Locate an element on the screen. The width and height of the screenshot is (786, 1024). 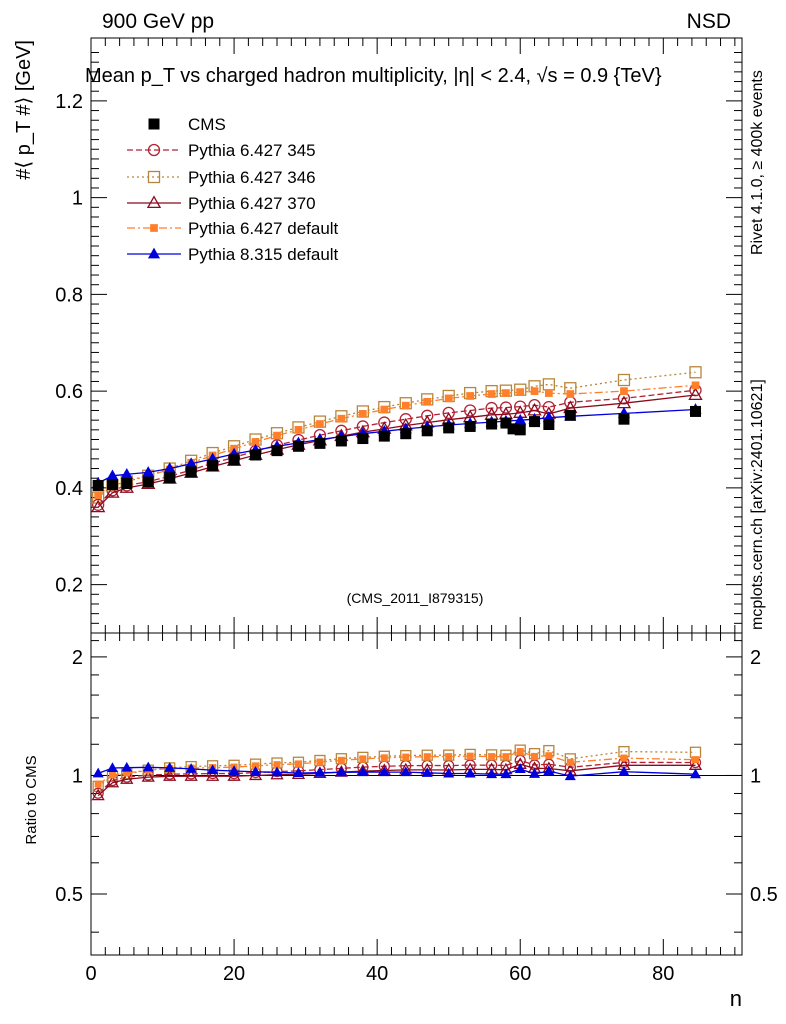
series-p370 is located at coordinates (396, 450).